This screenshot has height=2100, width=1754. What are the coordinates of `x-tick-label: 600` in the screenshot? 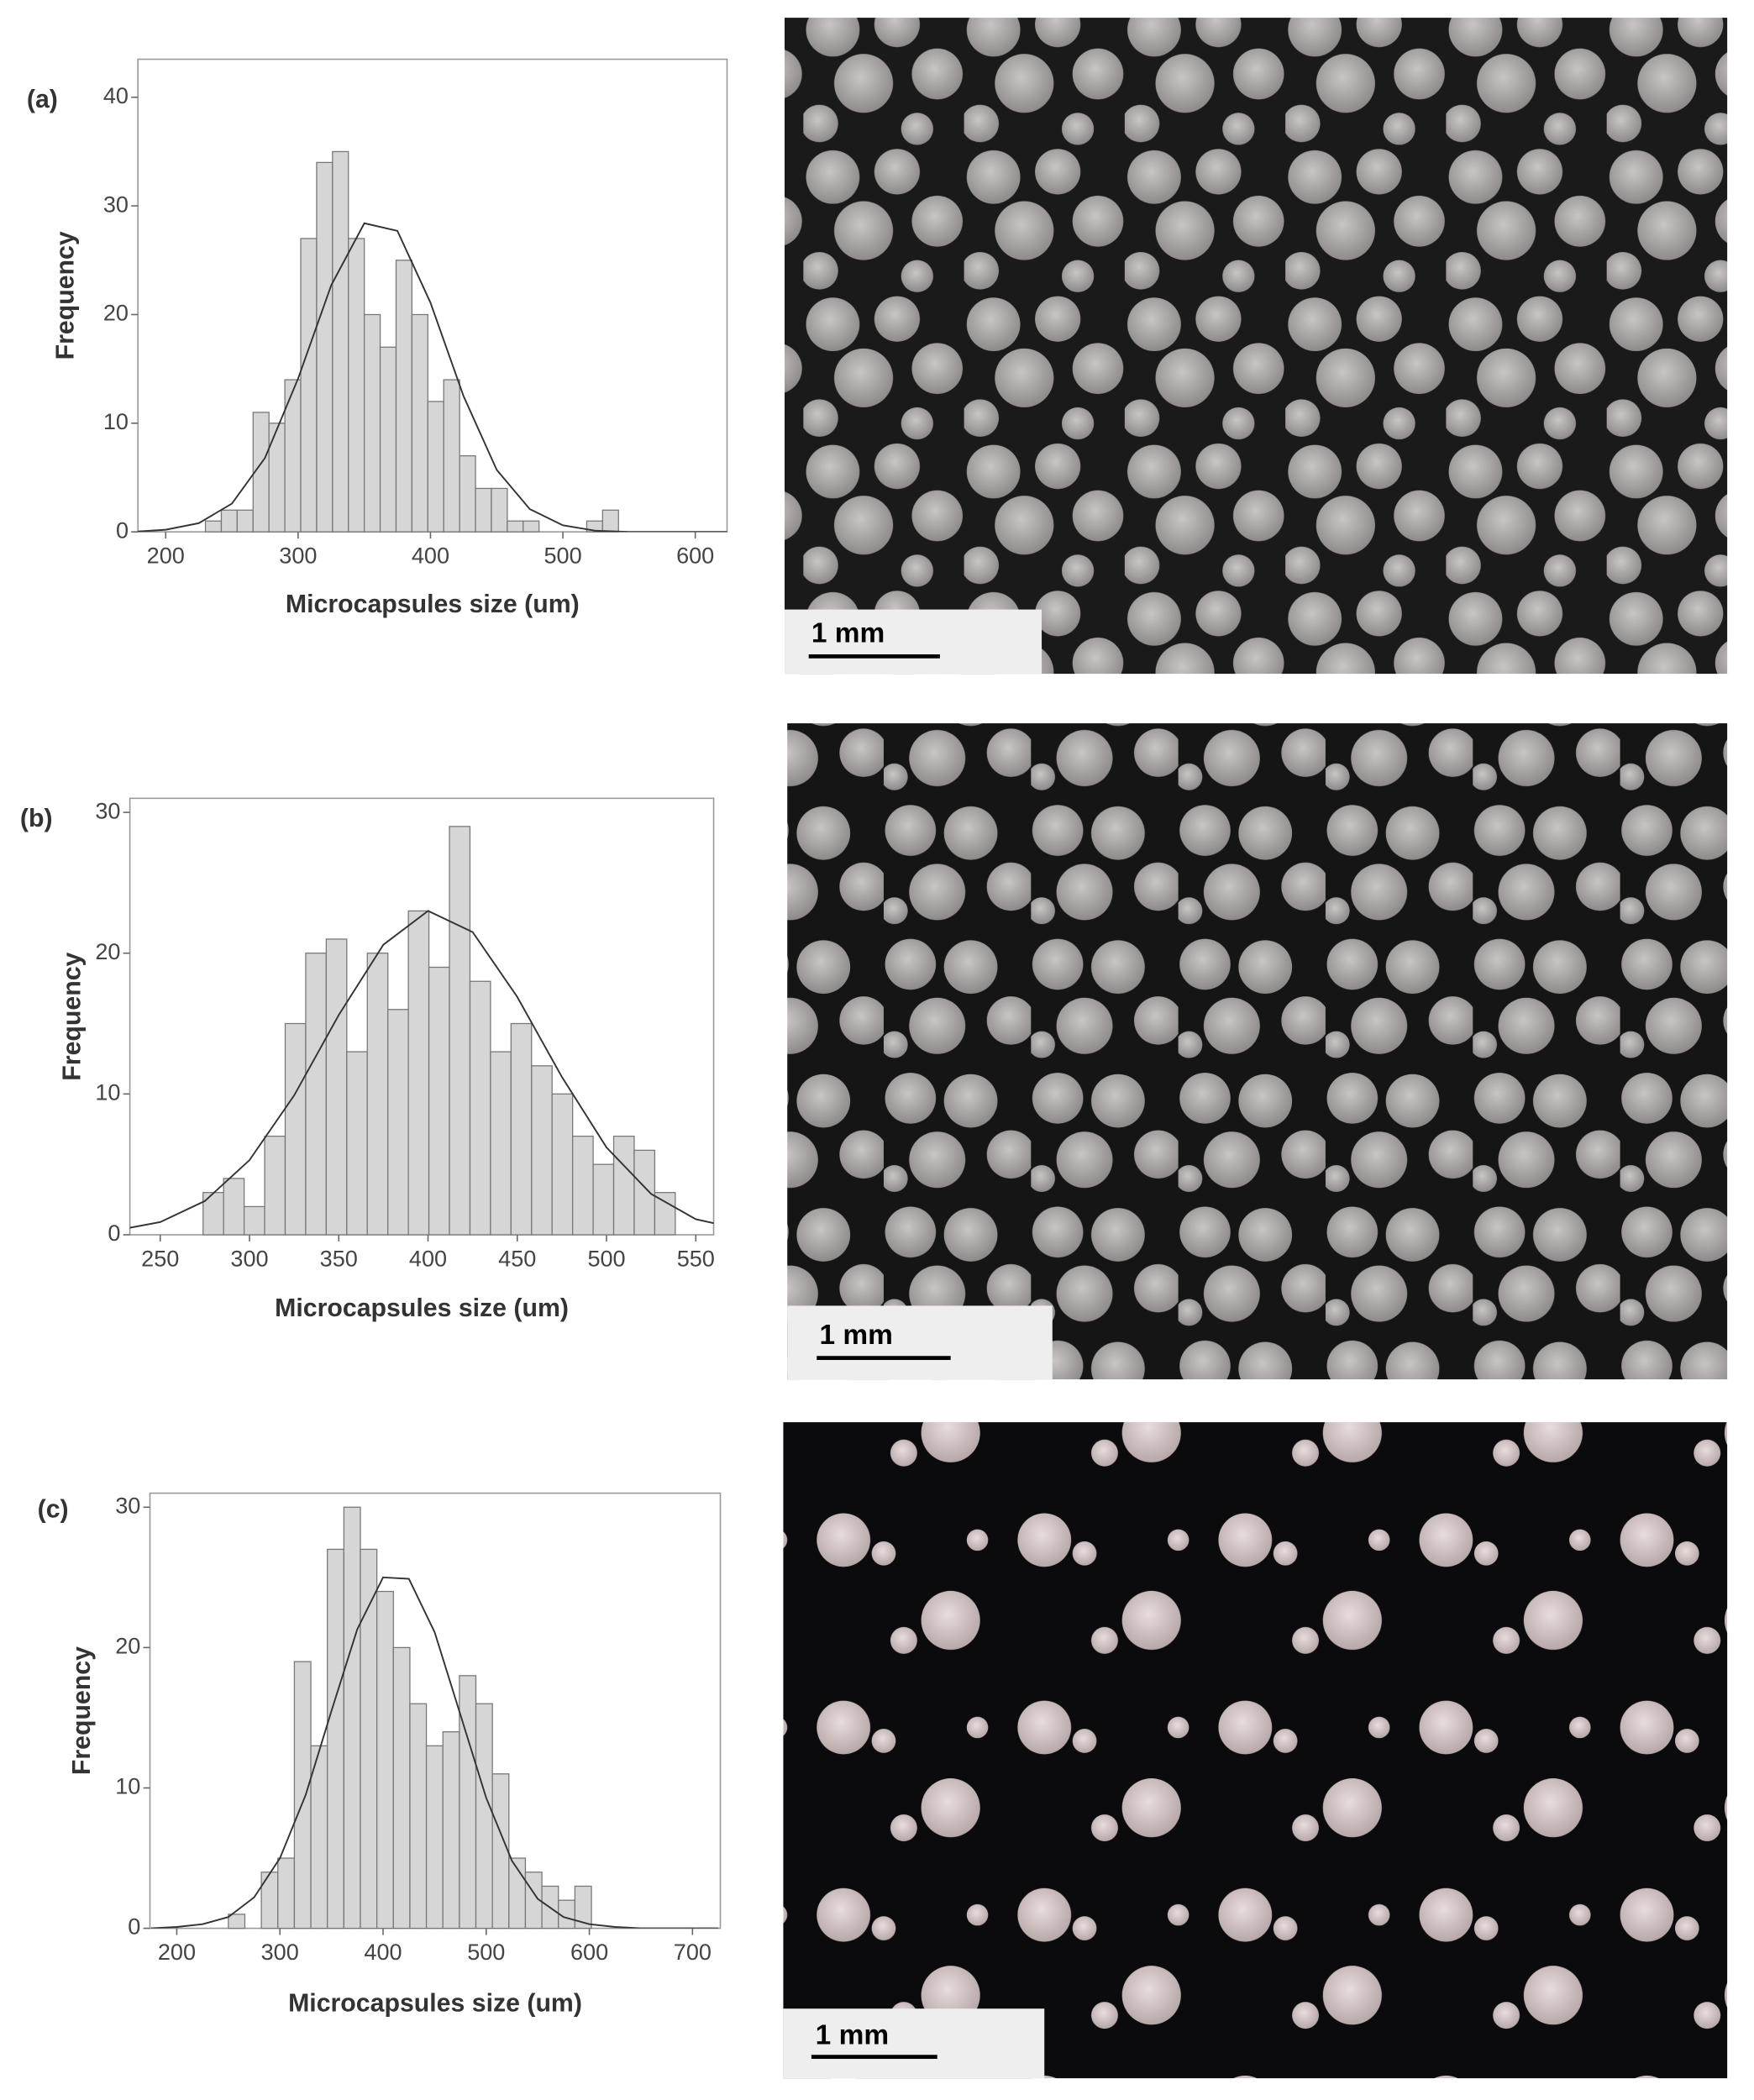 It's located at (589, 1952).